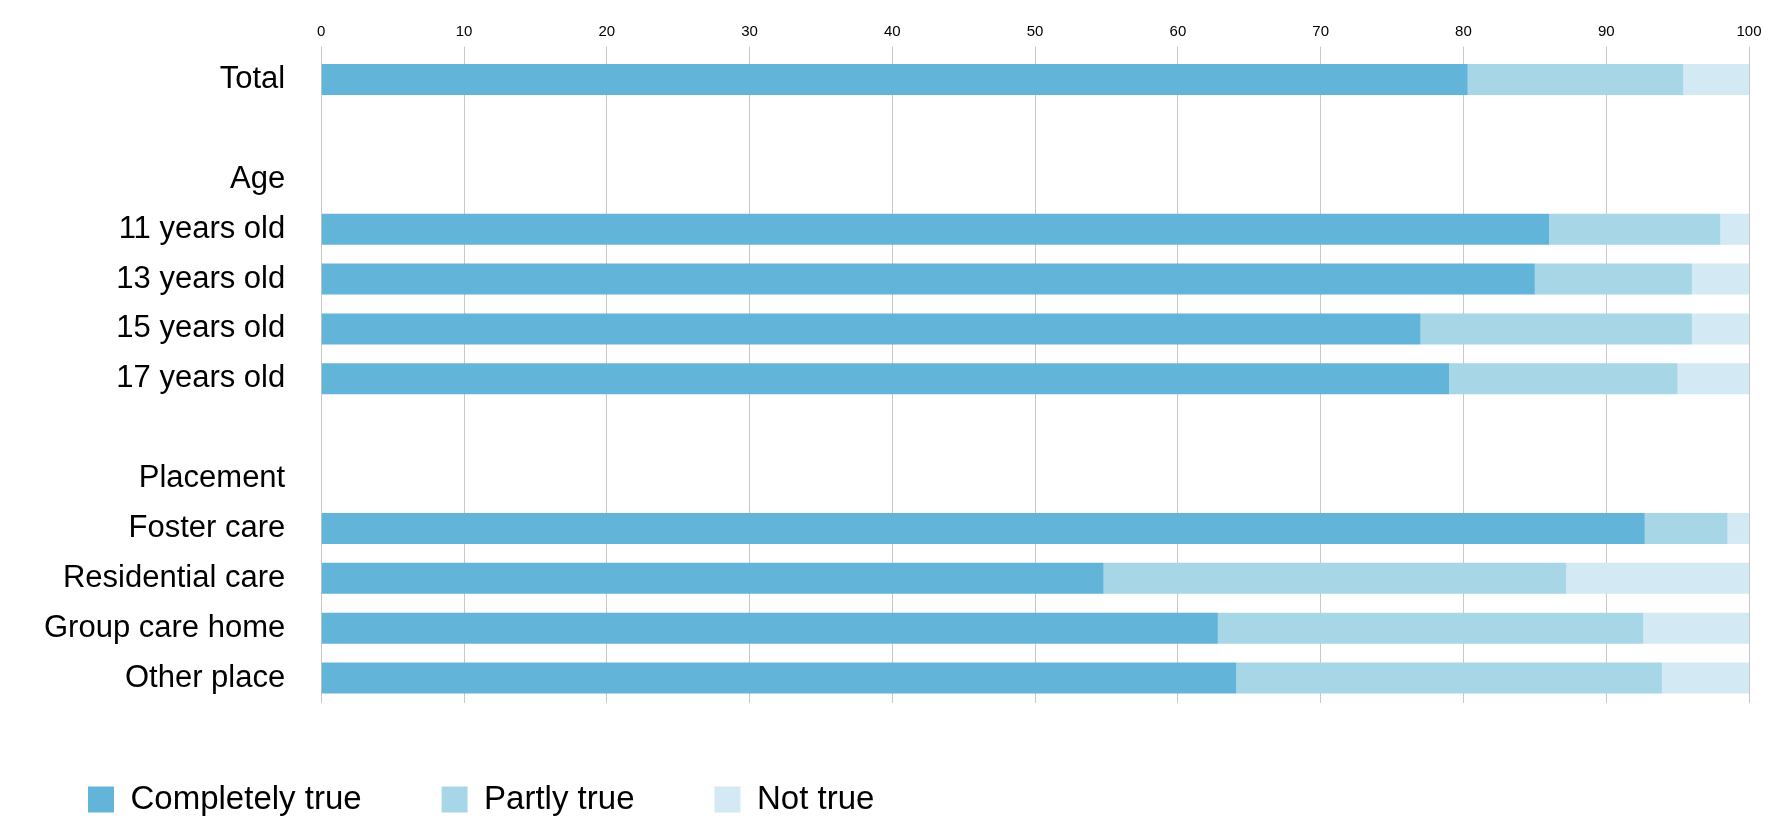 This screenshot has width=1779, height=826. What do you see at coordinates (1178, 30) in the screenshot?
I see `x-tick-label: 60` at bounding box center [1178, 30].